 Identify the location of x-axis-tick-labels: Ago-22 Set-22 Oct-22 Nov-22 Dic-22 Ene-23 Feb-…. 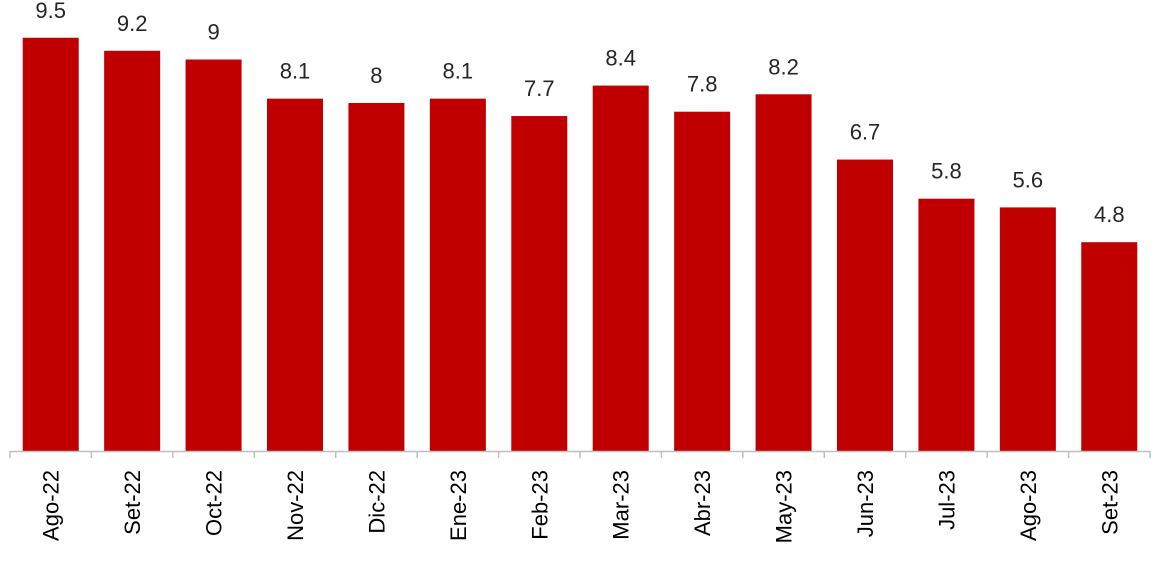
(581, 506).